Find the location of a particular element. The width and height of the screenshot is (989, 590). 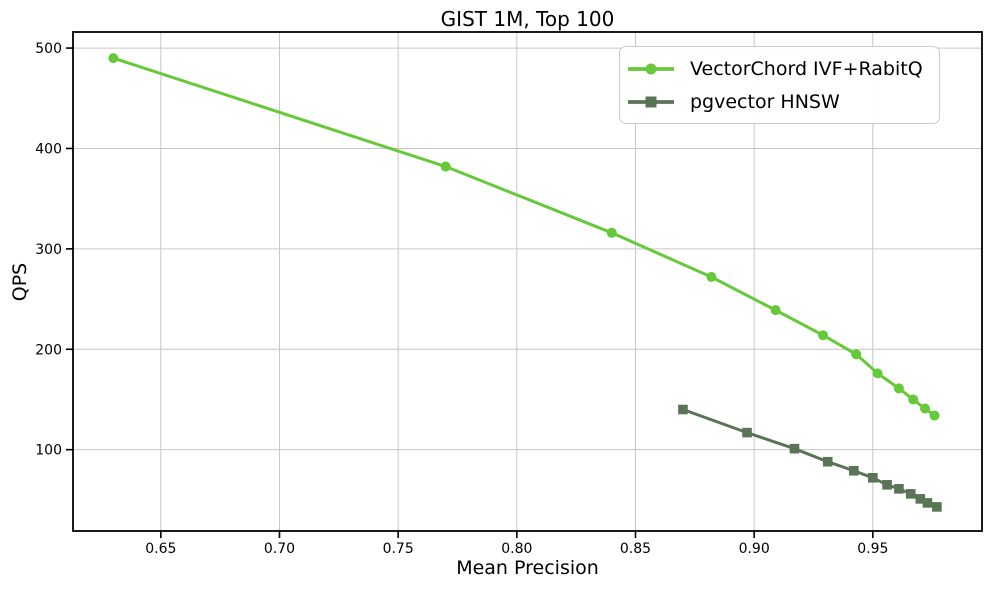

legend-label: pgvector HNSW is located at coordinates (765, 101).